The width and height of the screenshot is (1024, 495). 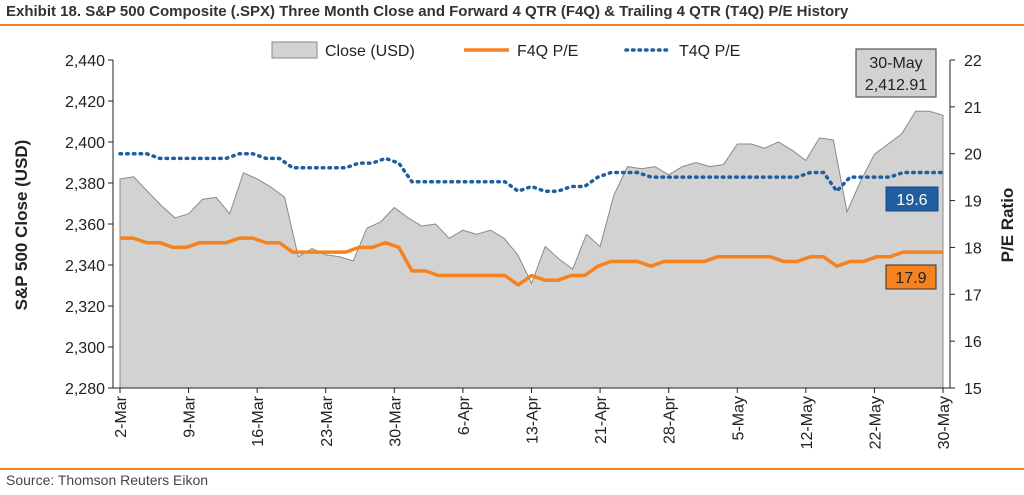 I want to click on t4q-label-bg, so click(x=912, y=199).